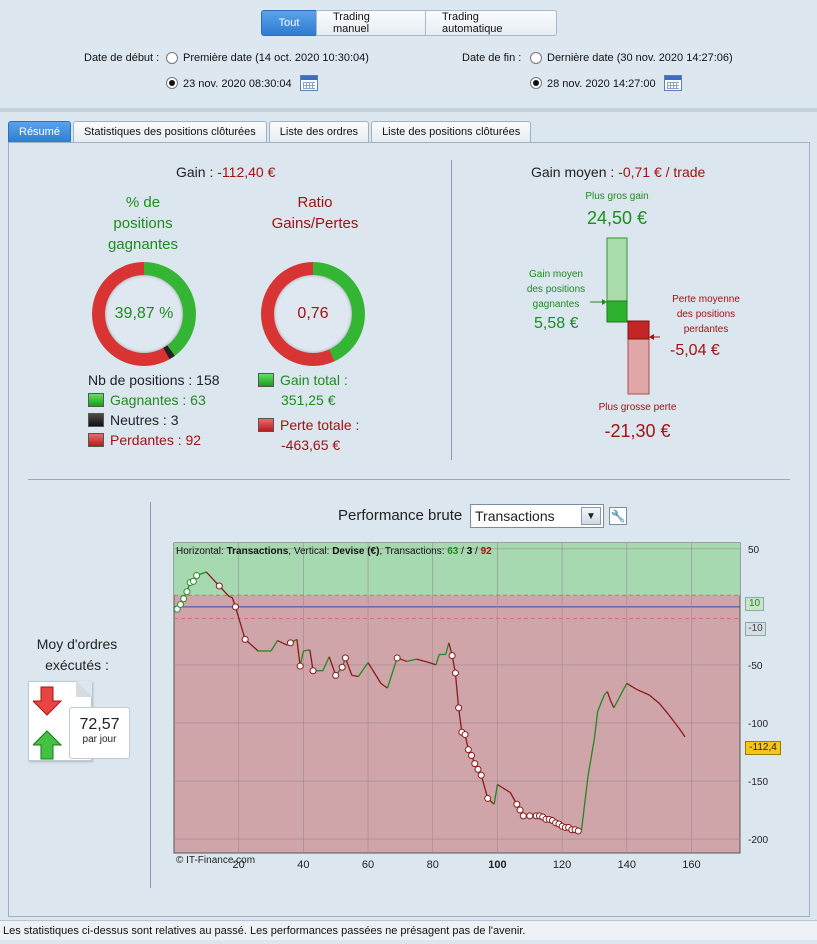 The height and width of the screenshot is (944, 817). I want to click on x-tick-label: 40, so click(303, 865).